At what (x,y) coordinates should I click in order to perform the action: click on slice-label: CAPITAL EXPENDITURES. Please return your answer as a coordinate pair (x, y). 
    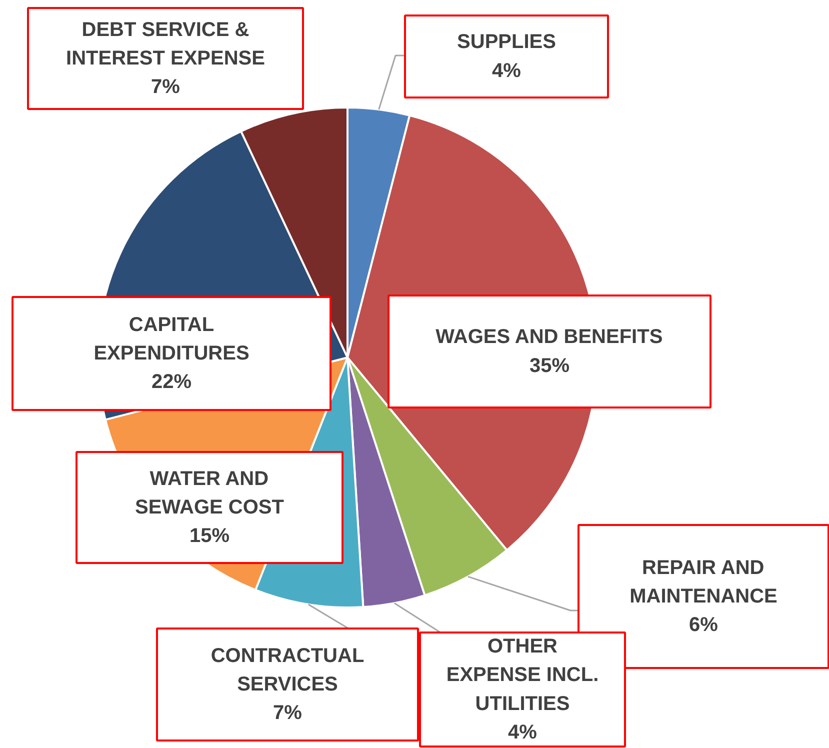
    Looking at the image, I should click on (172, 339).